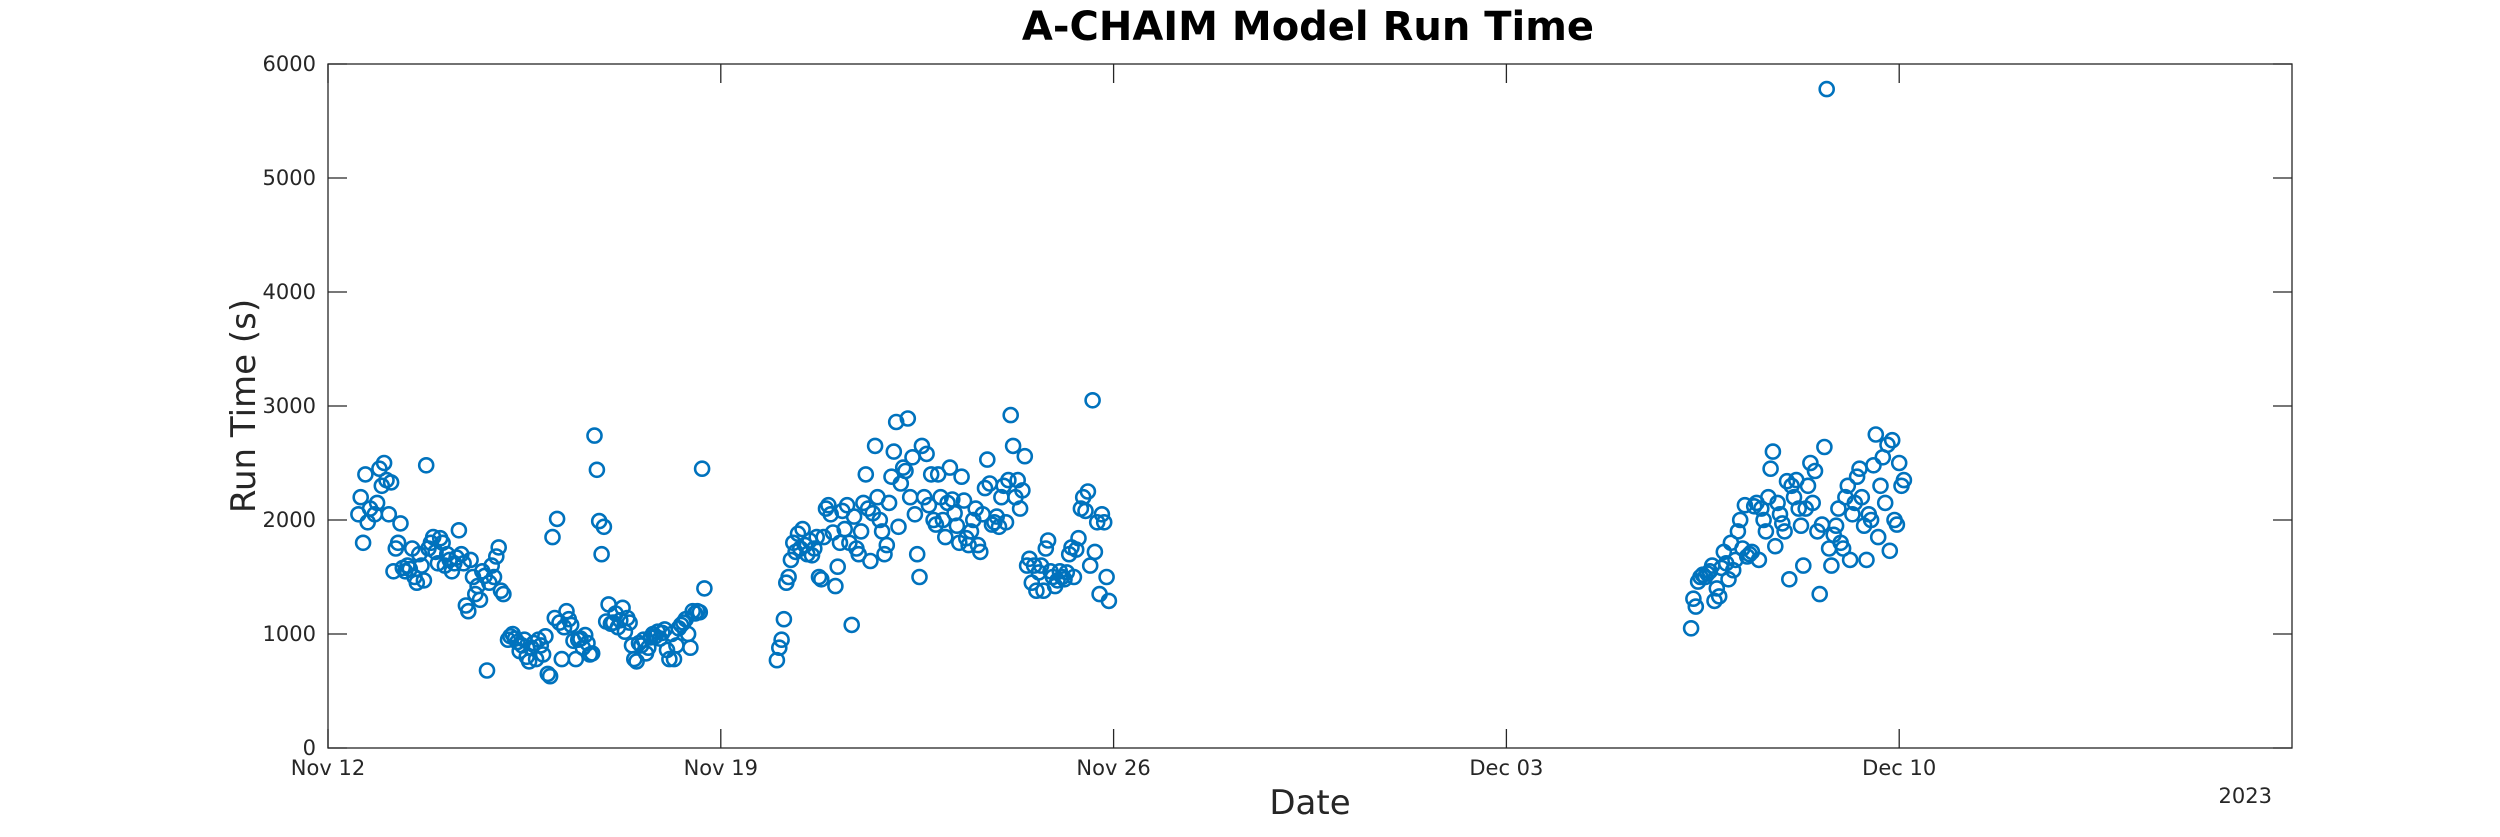 The width and height of the screenshot is (2500, 837). I want to click on x-axis-year-label: 2023, so click(2245, 796).